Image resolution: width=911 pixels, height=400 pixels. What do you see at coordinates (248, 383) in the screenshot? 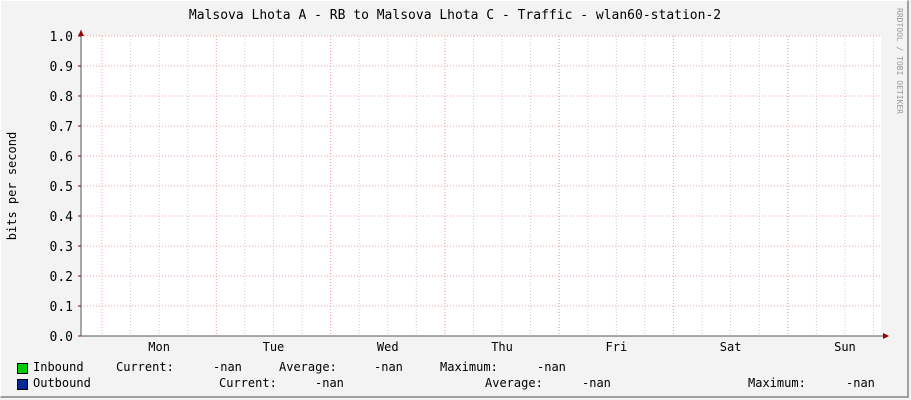
I see `outbound-current-label: Current:` at bounding box center [248, 383].